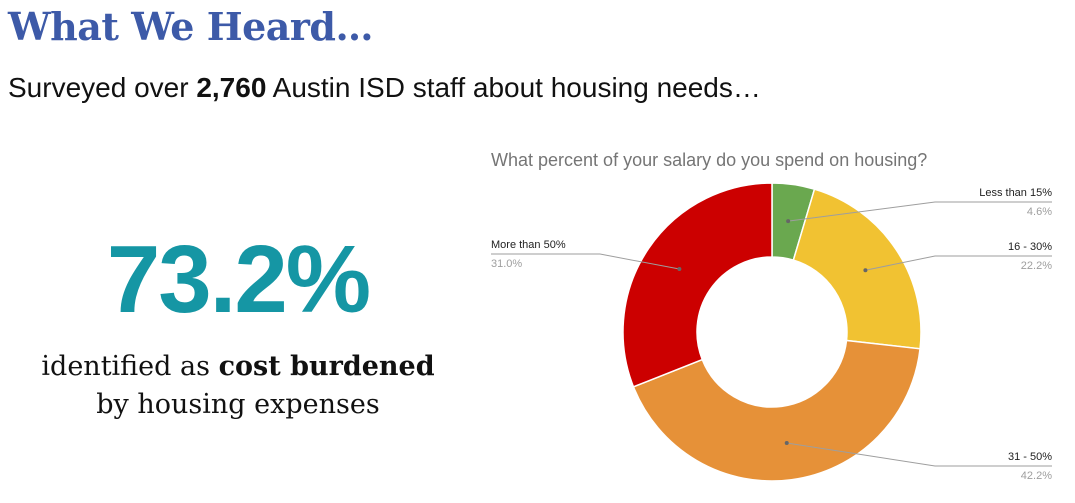 The width and height of the screenshot is (1075, 503). Describe the element at coordinates (326, 366) in the screenshot. I see `stat-caption-bold: cost burdened` at that location.